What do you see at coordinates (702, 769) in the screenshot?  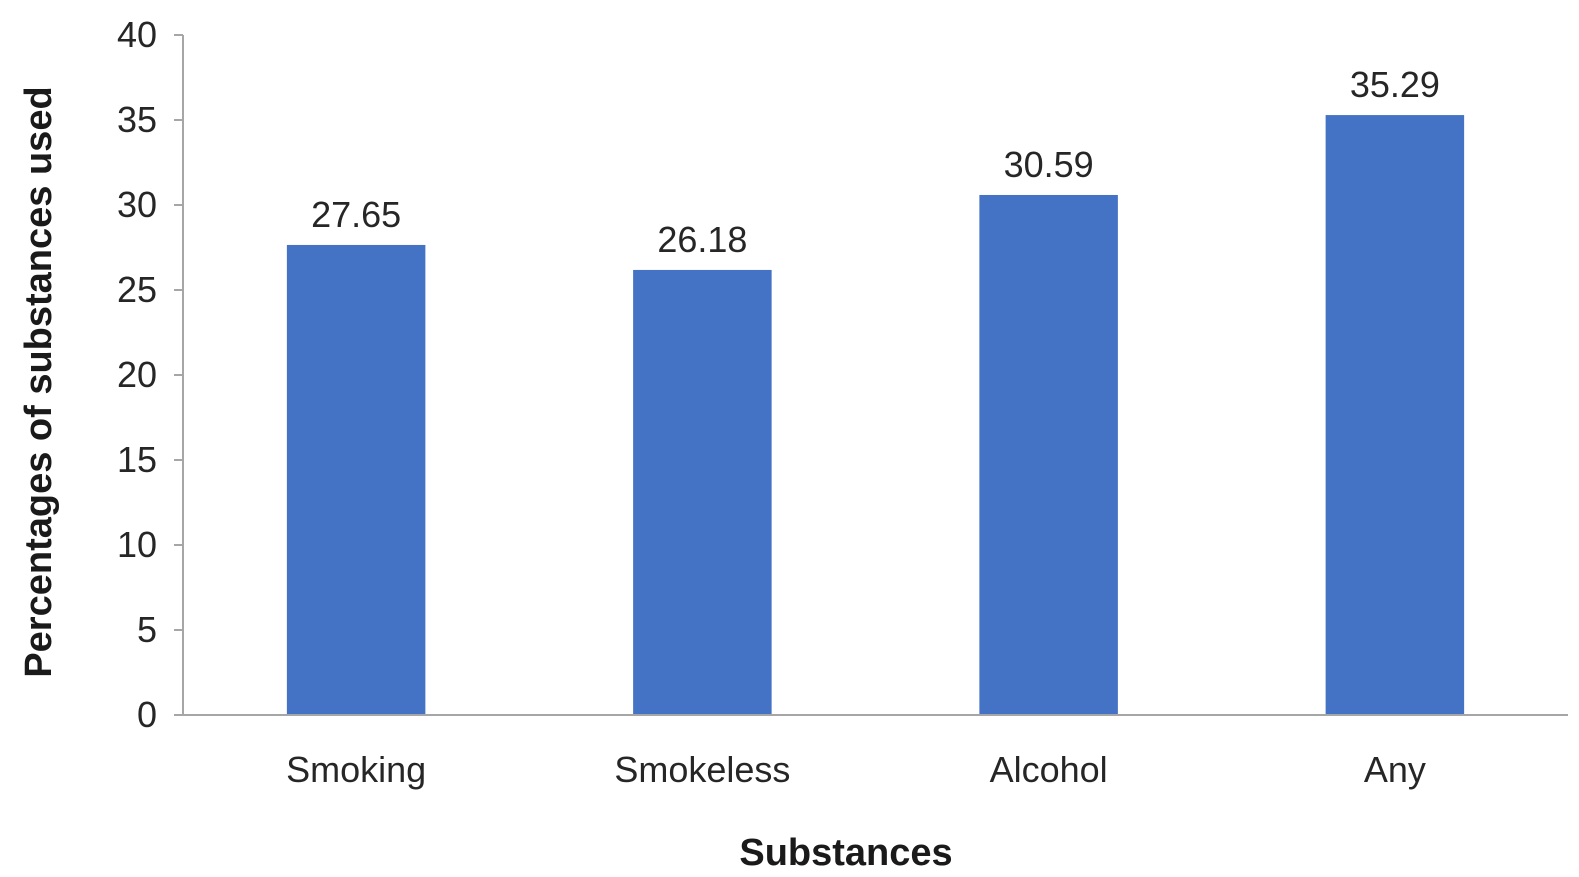 I see `x-tick-label-smokeless: Smokeless` at bounding box center [702, 769].